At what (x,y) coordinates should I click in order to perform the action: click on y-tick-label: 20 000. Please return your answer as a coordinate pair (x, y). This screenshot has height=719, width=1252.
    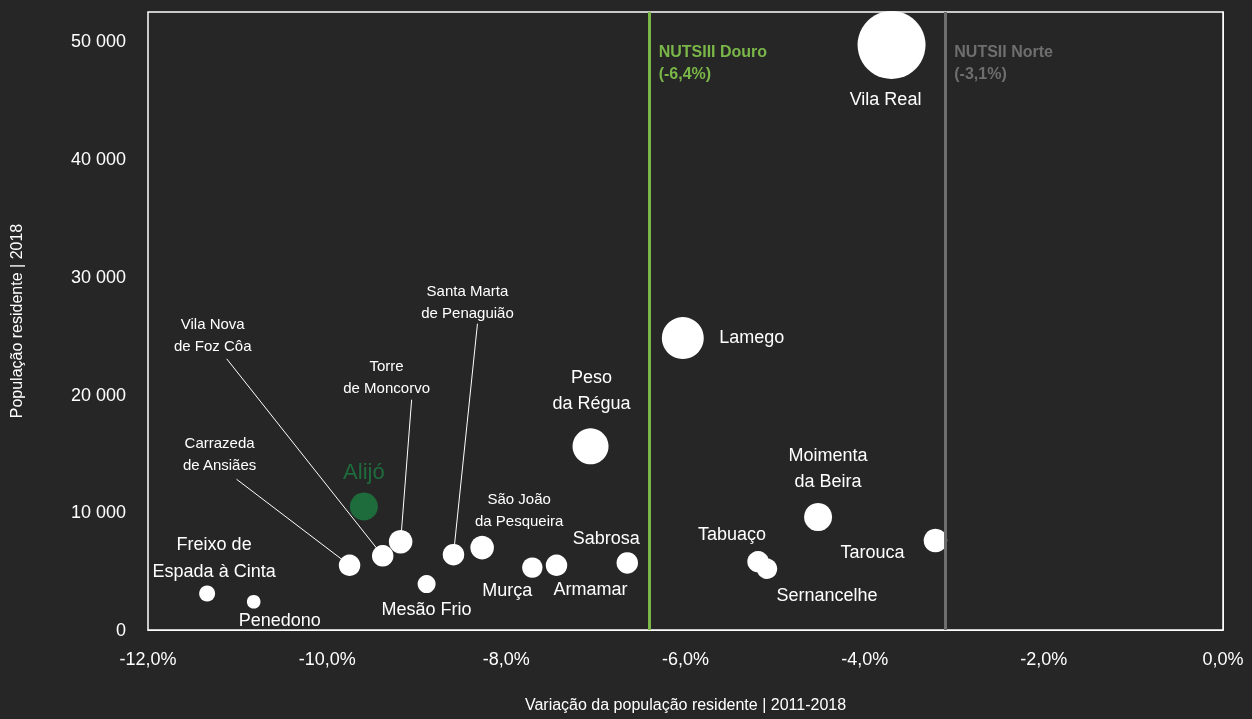
    Looking at the image, I should click on (98, 394).